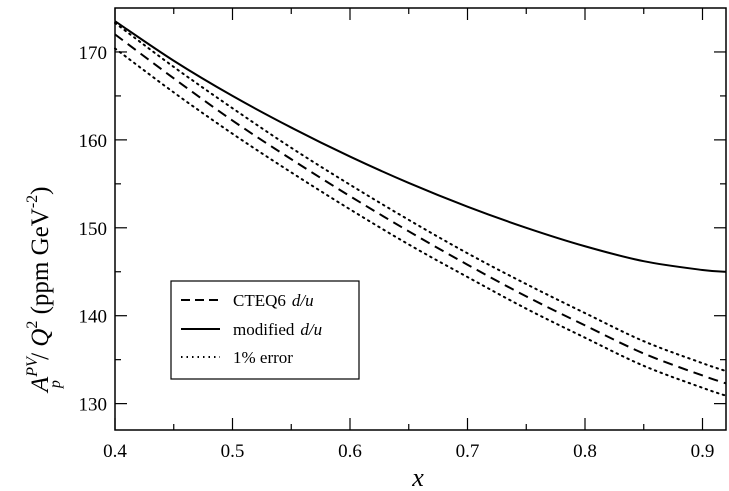 This screenshot has width=729, height=491. Describe the element at coordinates (115, 451) in the screenshot. I see `x-tick-label: 0.4` at that location.